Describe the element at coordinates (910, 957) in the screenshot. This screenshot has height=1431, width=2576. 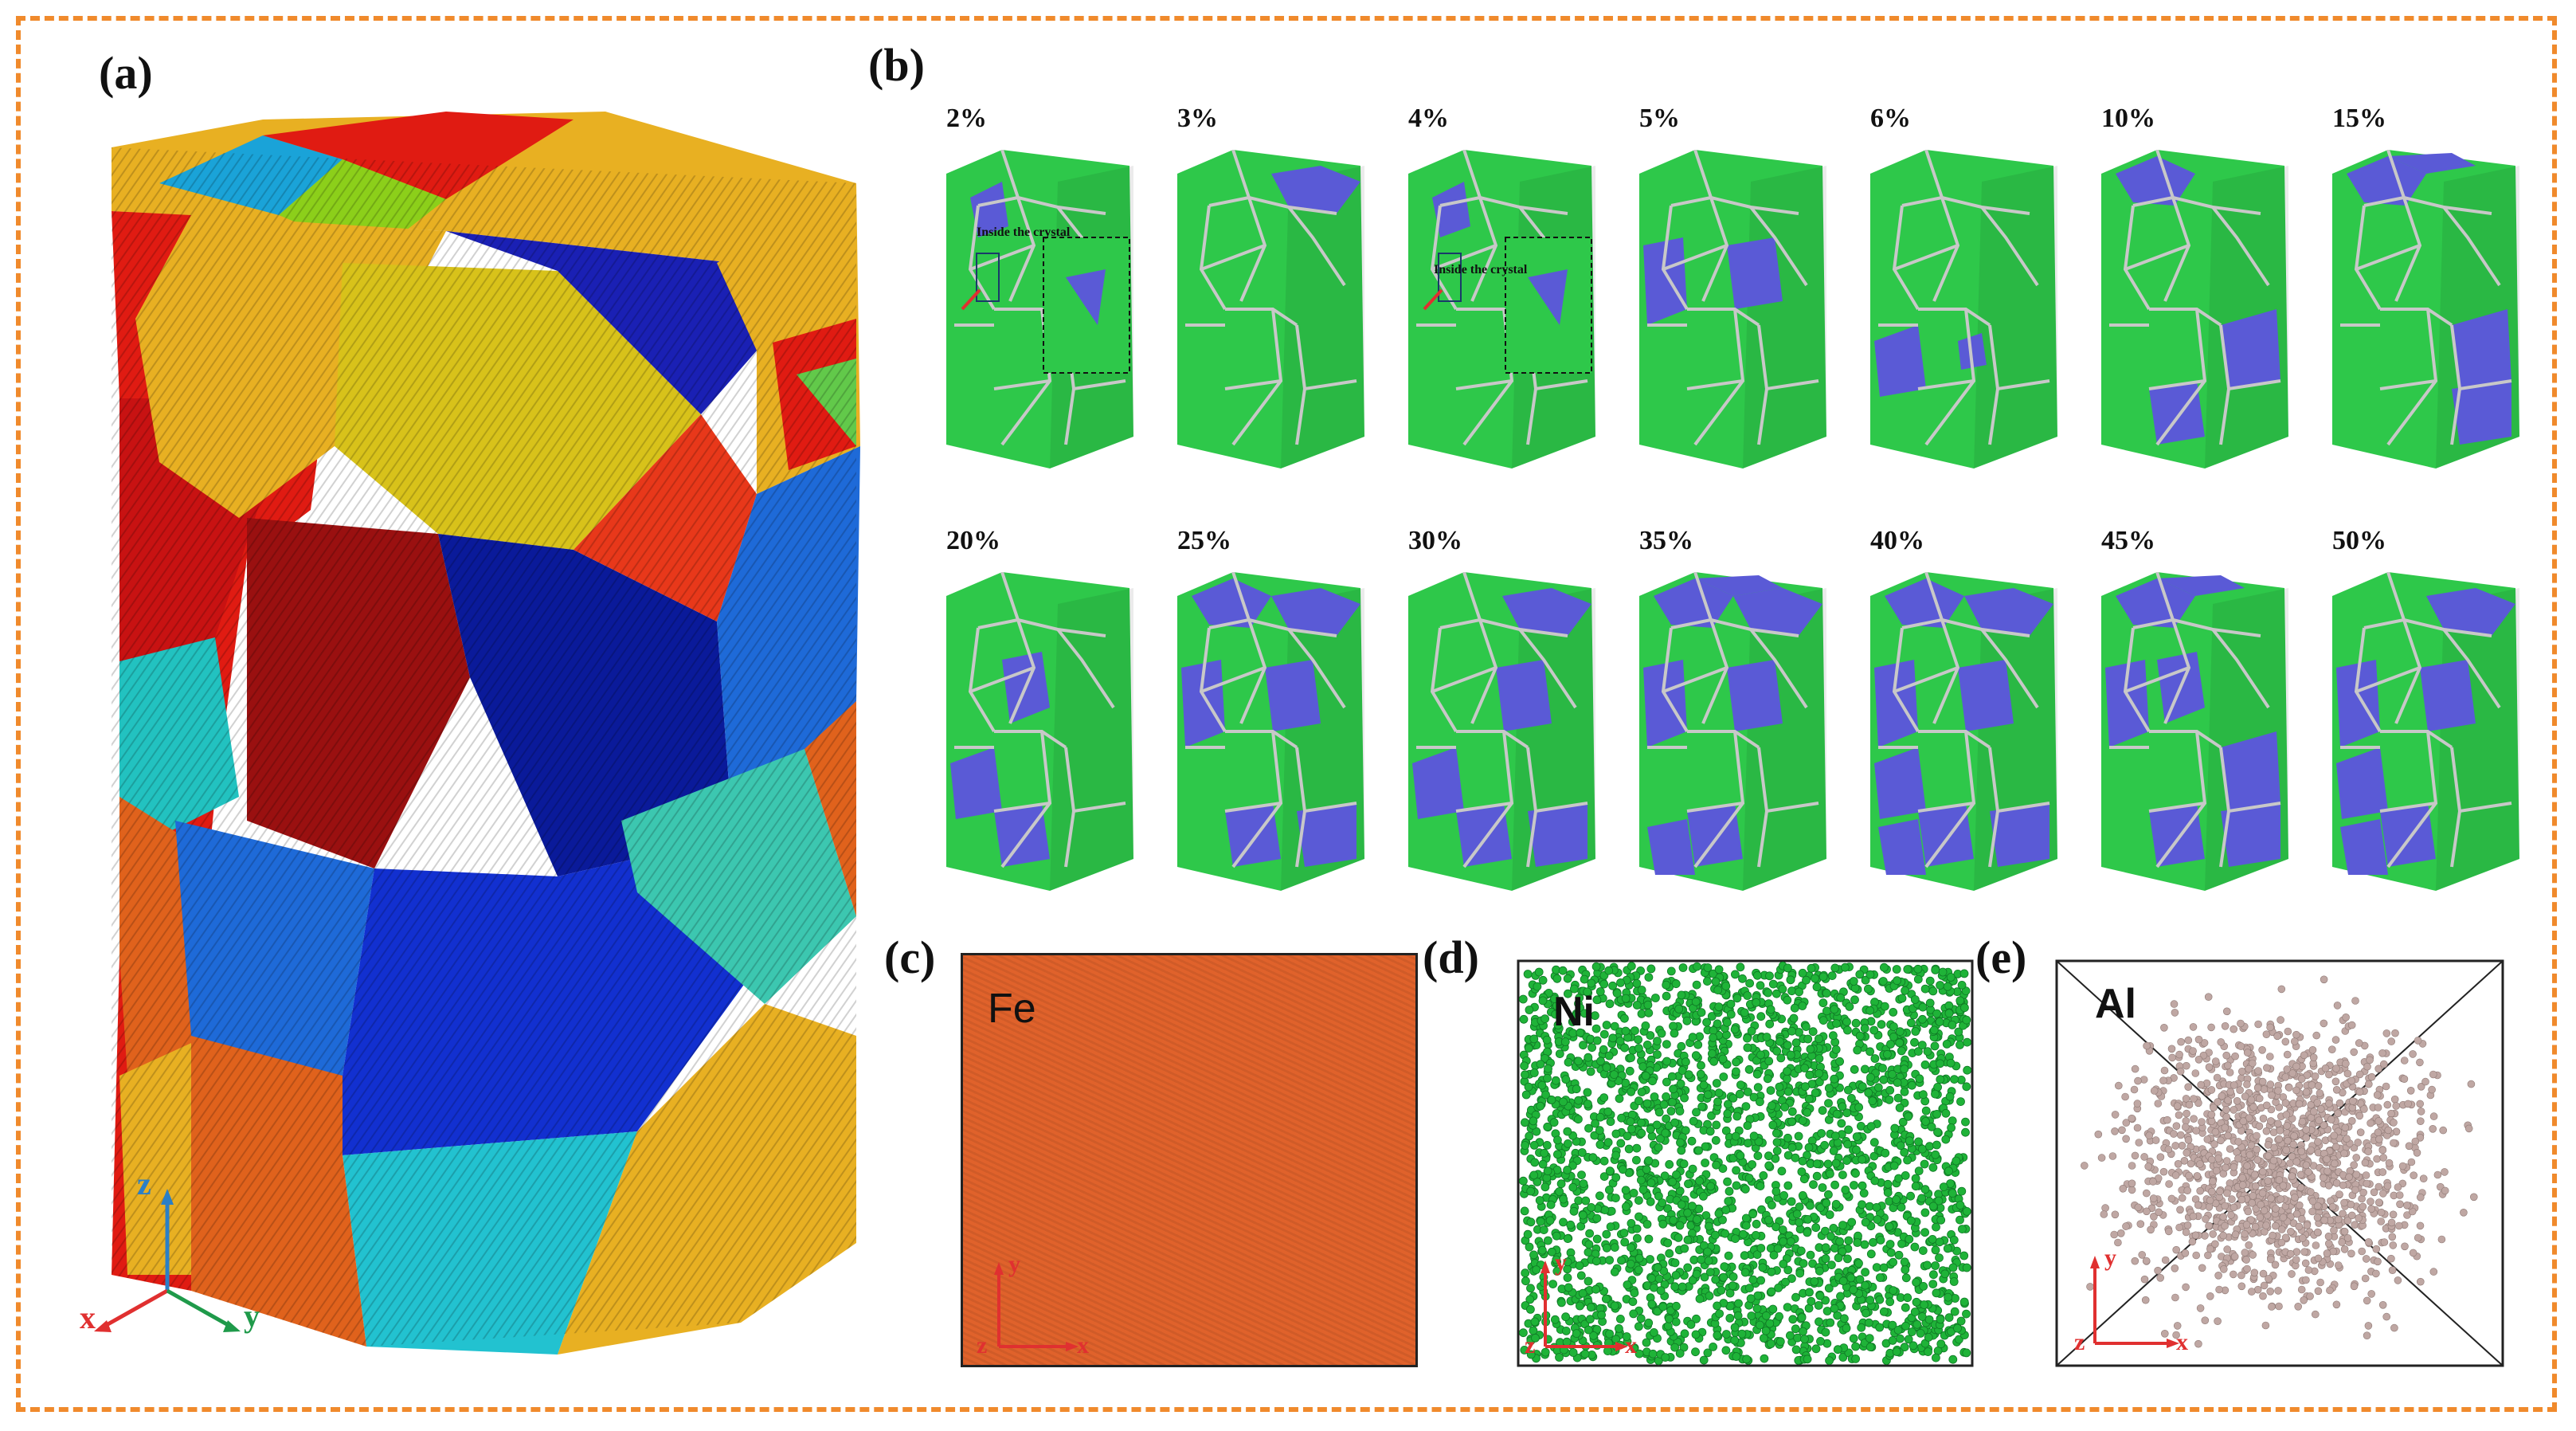
I see `panel-c-label: (c)` at that location.